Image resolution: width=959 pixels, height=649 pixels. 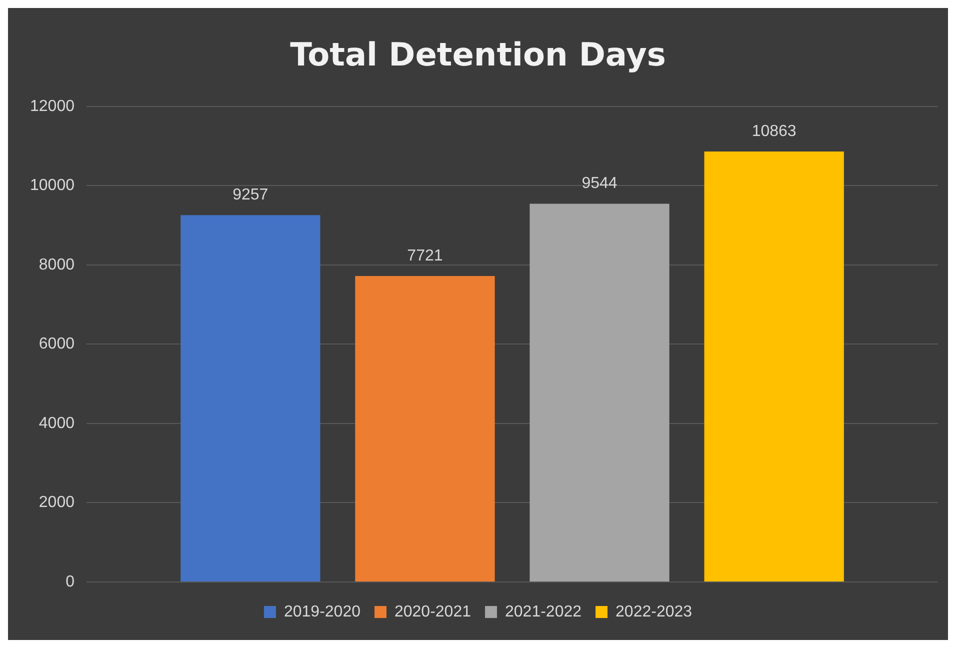 I want to click on legend-label: 2019-2020, so click(x=322, y=611).